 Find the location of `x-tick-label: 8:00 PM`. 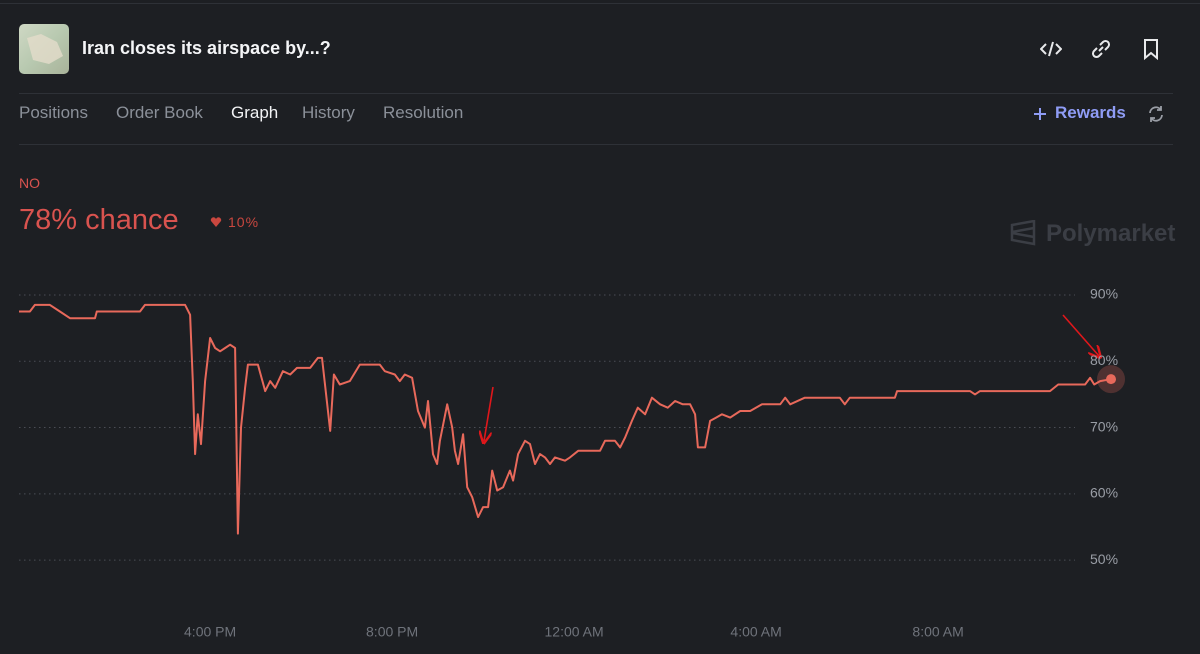

x-tick-label: 8:00 PM is located at coordinates (392, 632).